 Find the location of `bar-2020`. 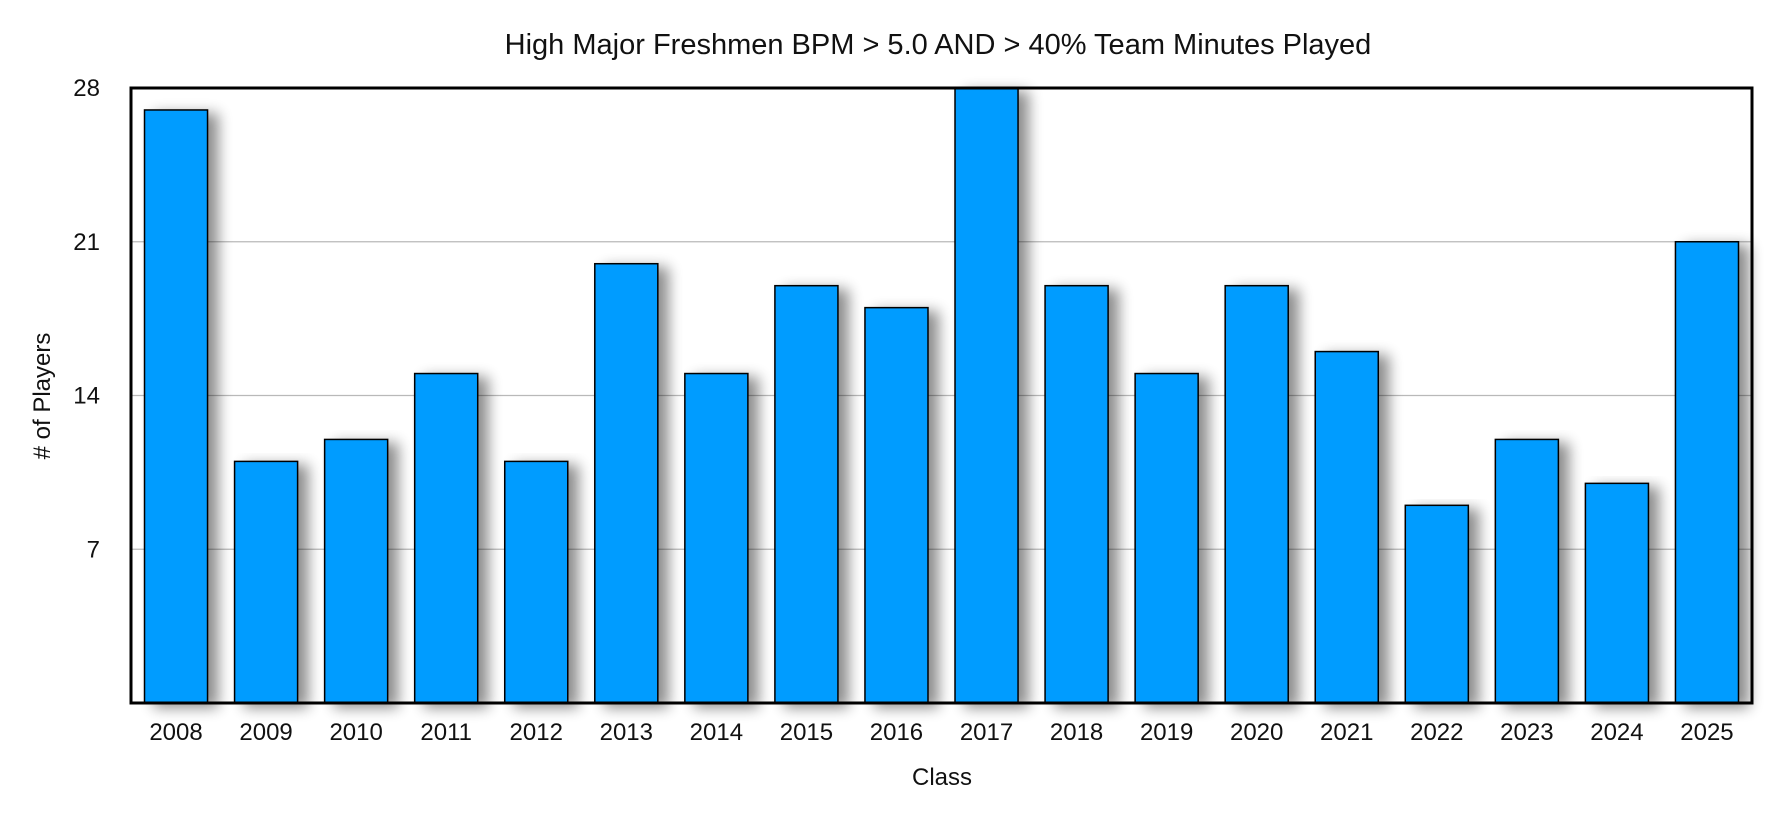

bar-2020 is located at coordinates (1256, 494).